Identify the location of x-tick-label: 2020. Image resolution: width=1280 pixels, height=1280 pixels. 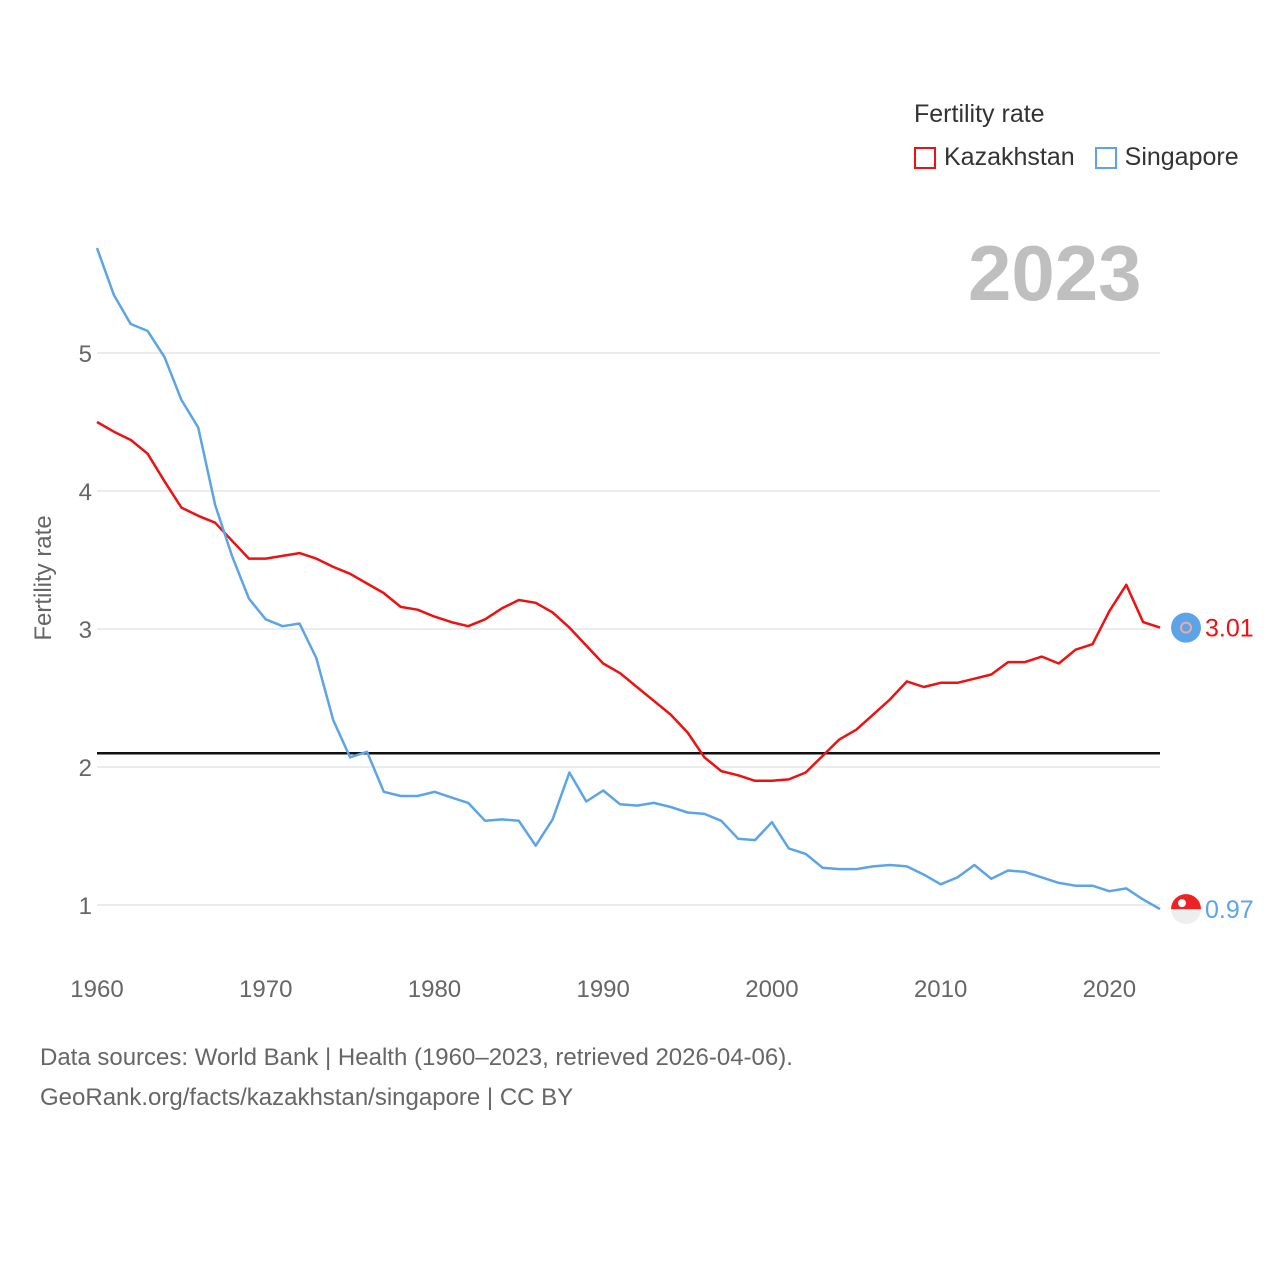
(1109, 989).